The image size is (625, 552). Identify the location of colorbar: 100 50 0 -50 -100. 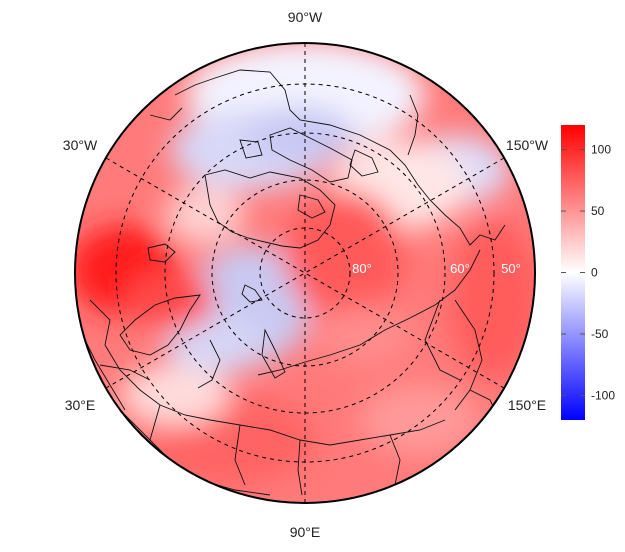
(588, 272).